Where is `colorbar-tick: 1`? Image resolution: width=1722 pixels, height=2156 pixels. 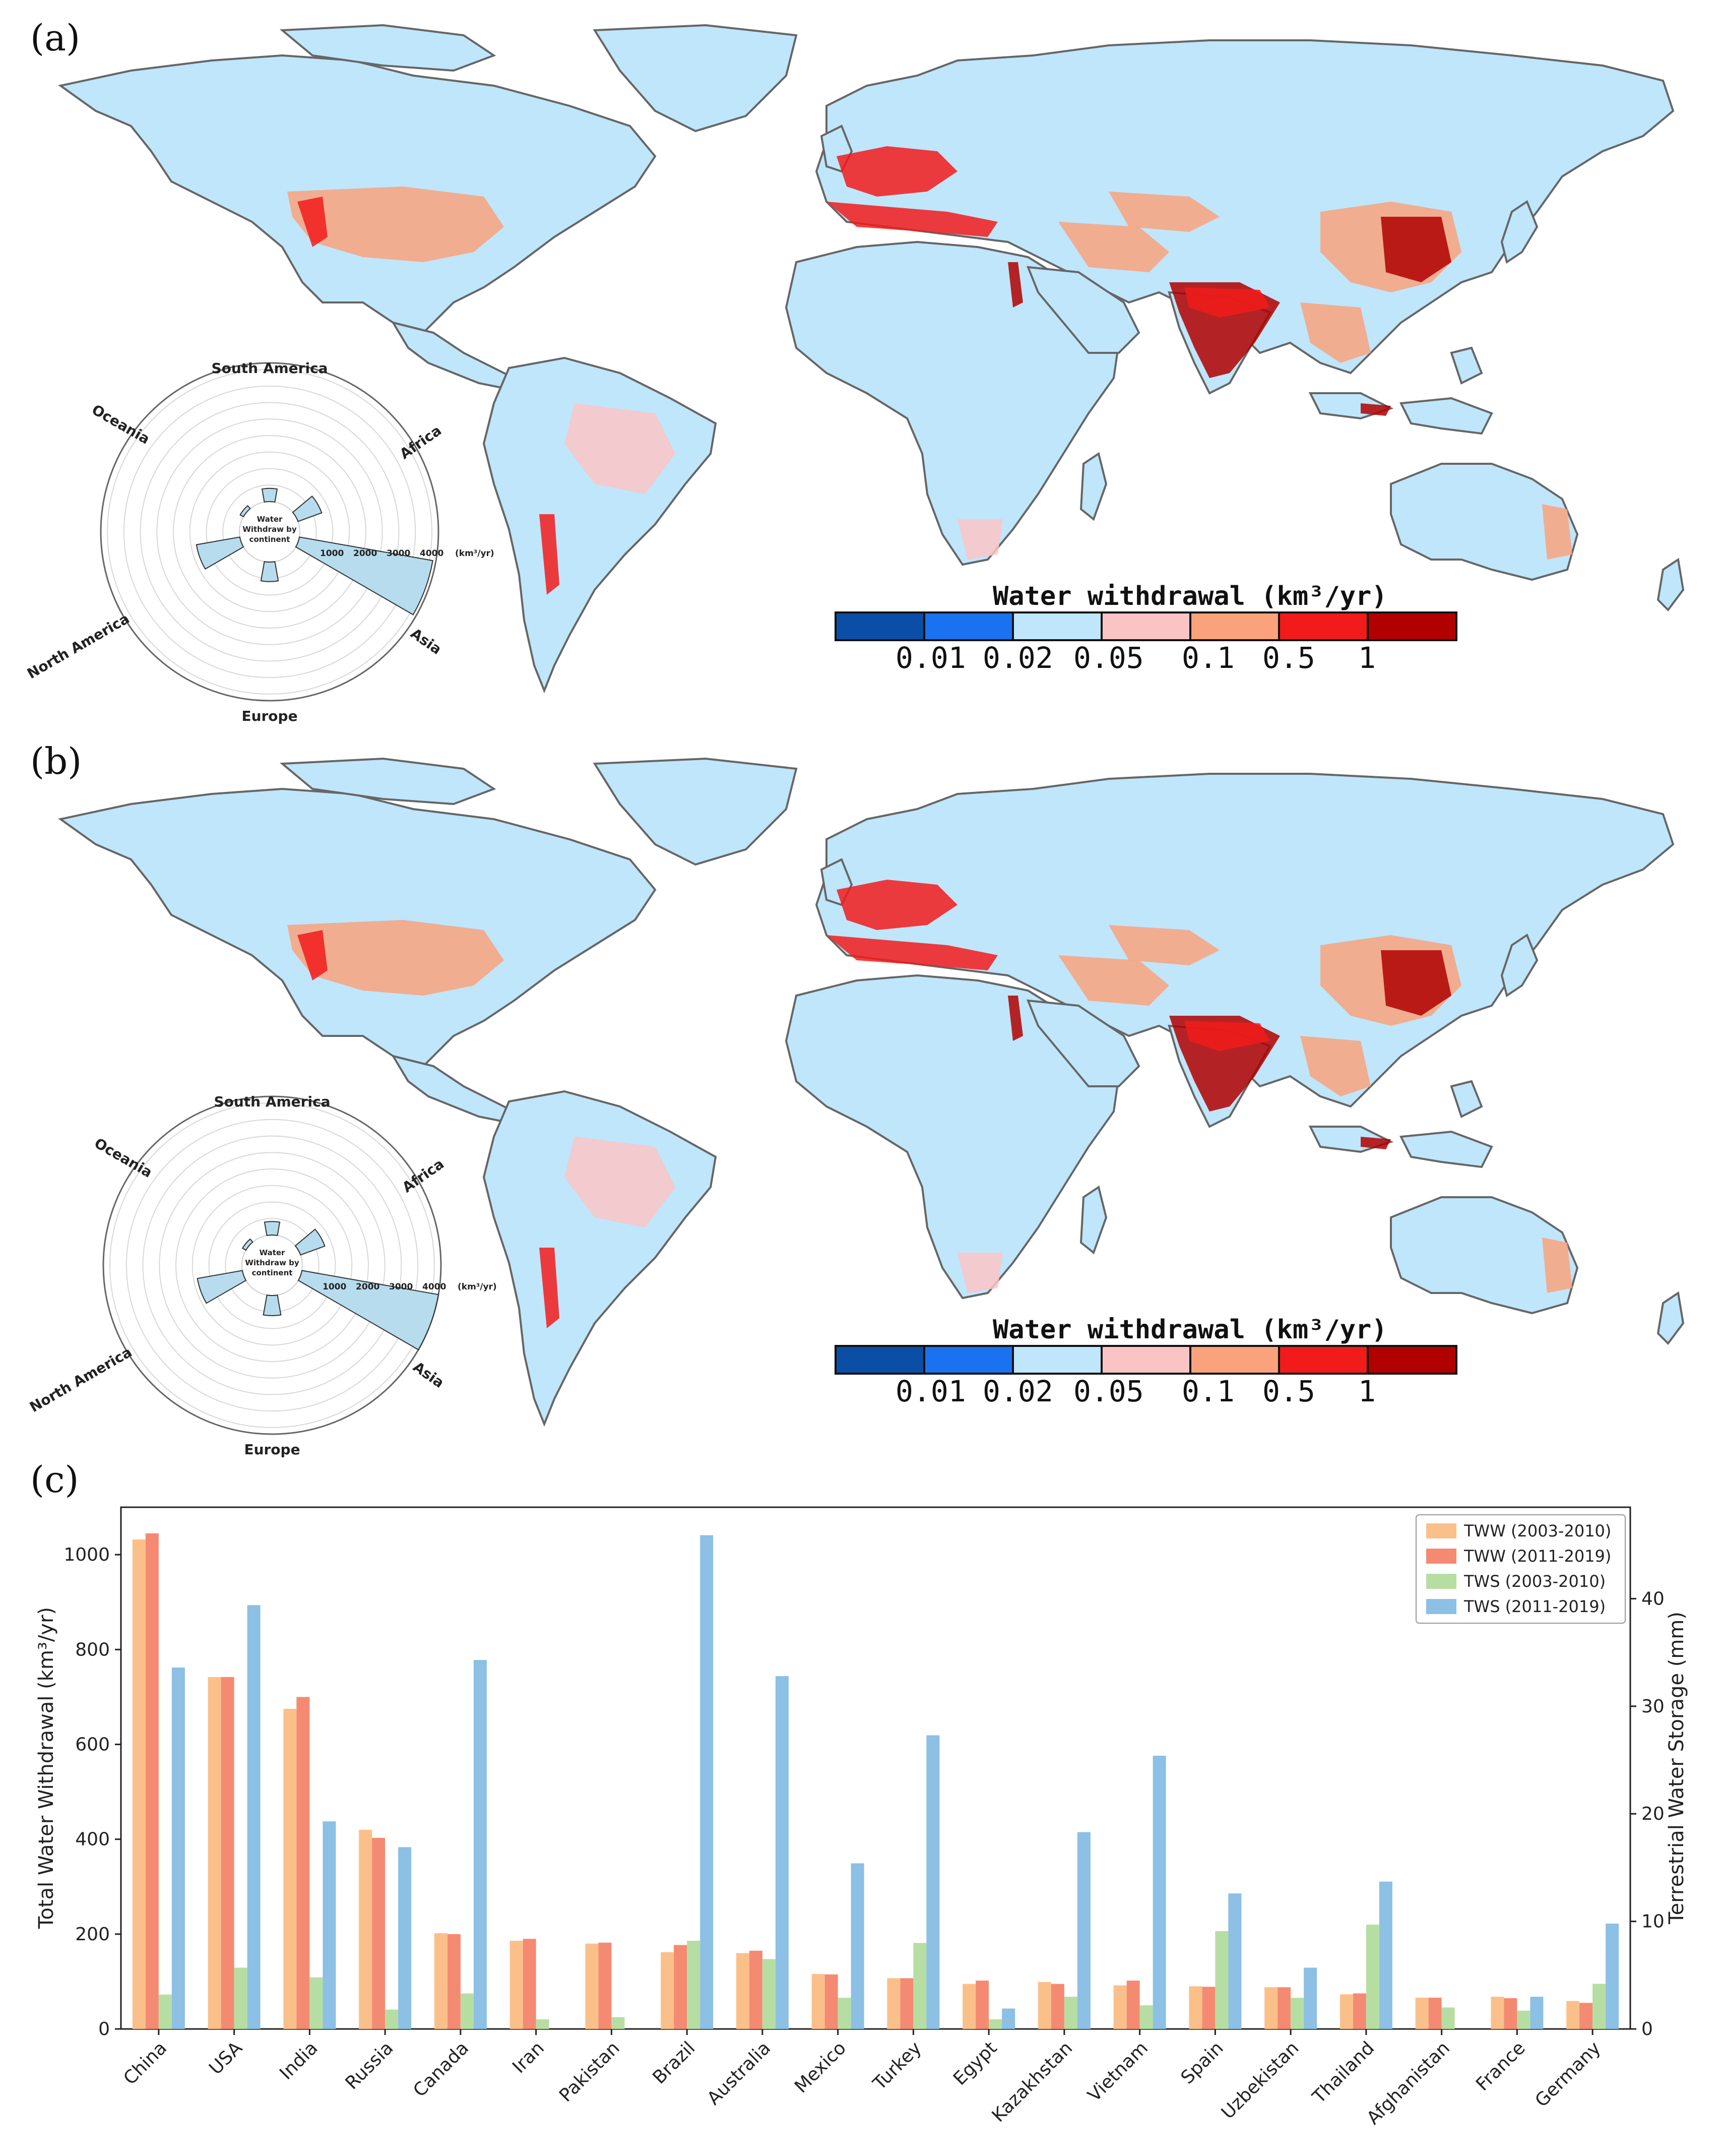
colorbar-tick: 1 is located at coordinates (1367, 658).